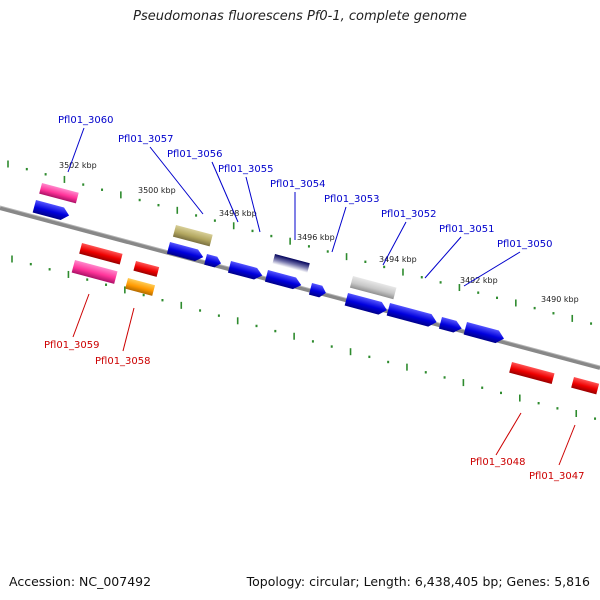 The width and height of the screenshot is (600, 600). Describe the element at coordinates (298, 184) in the screenshot. I see `gene-label: Pfl01_3054` at that location.